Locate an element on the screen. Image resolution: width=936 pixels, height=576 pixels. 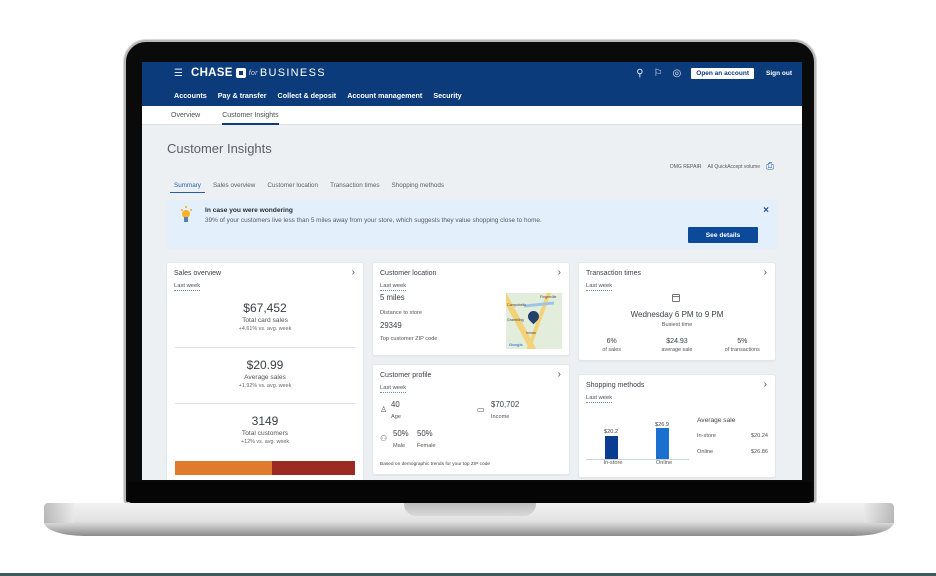
bar-value-label: $20.2 is located at coordinates (611, 432).